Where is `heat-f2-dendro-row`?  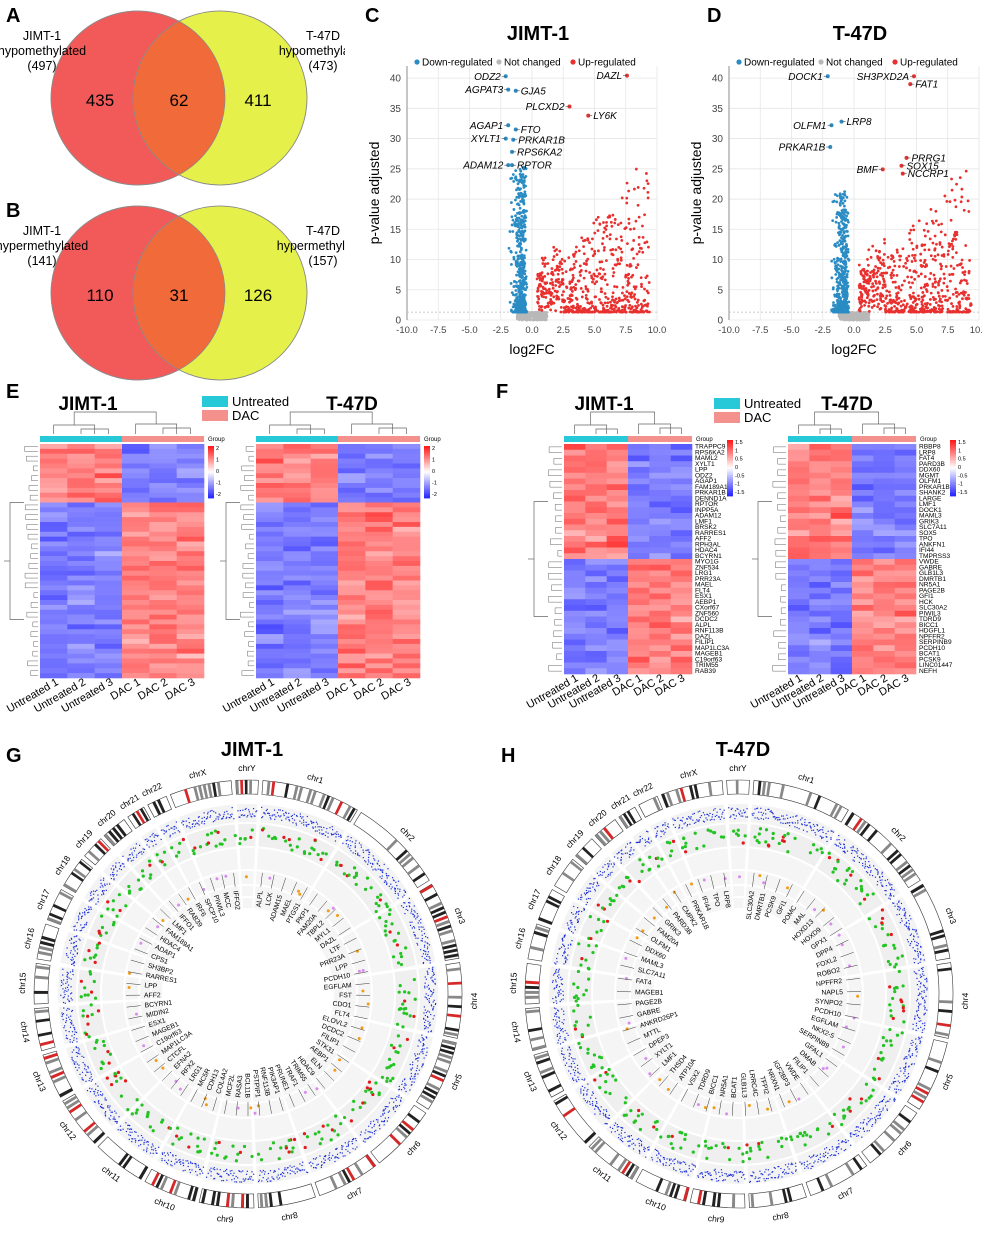 heat-f2-dendro-row is located at coordinates (783, 610).